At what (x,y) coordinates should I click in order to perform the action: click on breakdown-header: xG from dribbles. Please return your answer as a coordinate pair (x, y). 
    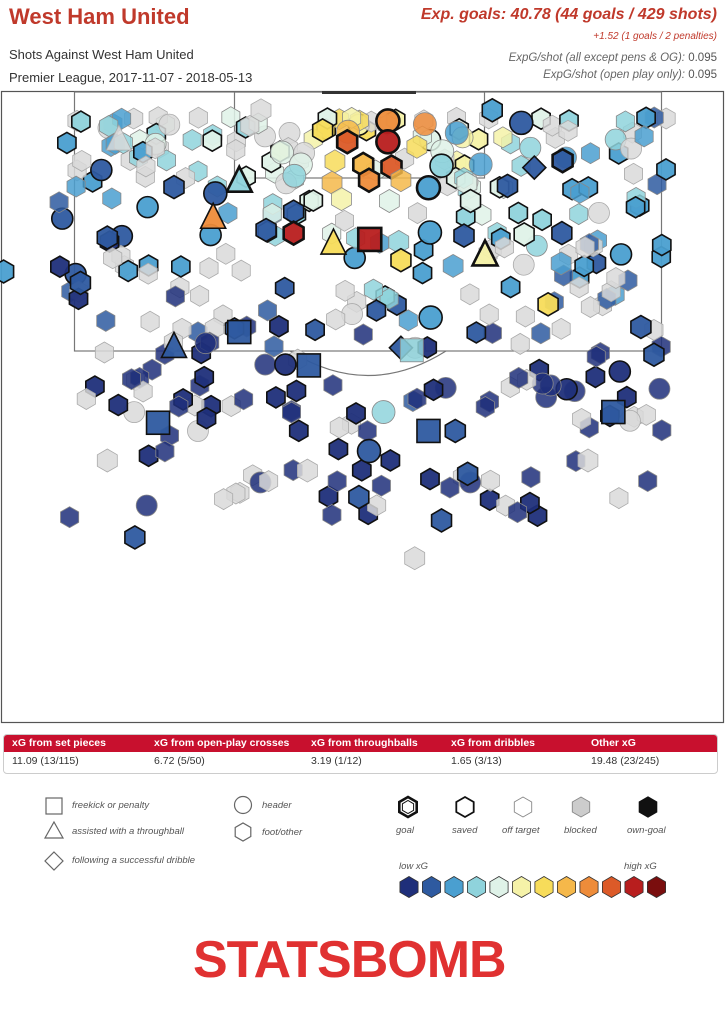
    Looking at the image, I should click on (493, 743).